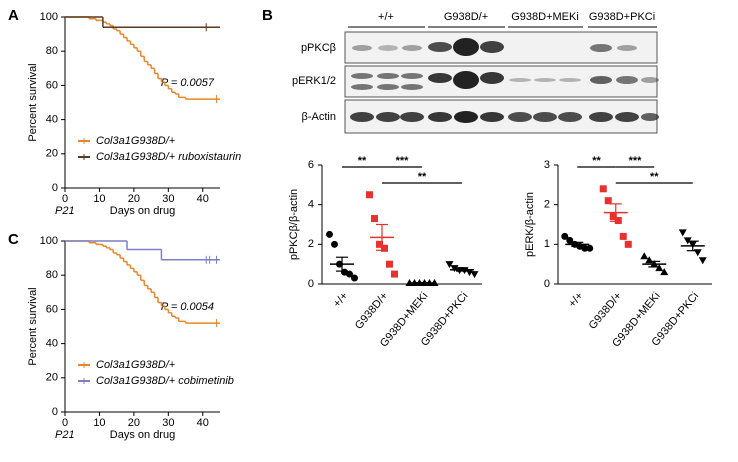 The width and height of the screenshot is (738, 462). Describe the element at coordinates (168, 157) in the screenshot. I see `legend-label: Col3a1G938D/+ ruboxistaurin` at that location.